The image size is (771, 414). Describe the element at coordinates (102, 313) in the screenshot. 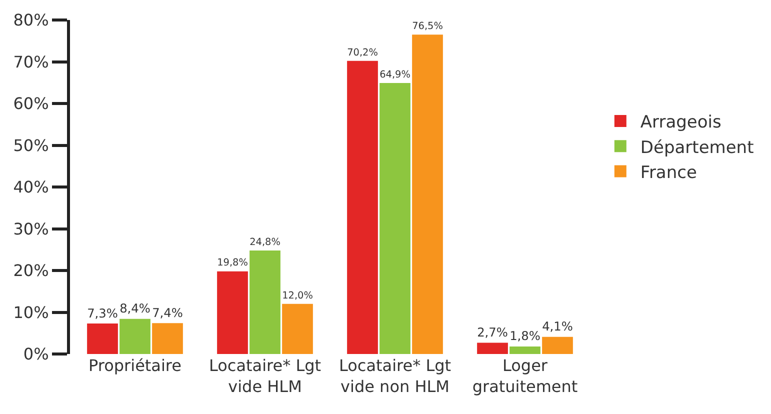

I see `data-label: 7,3%` at that location.